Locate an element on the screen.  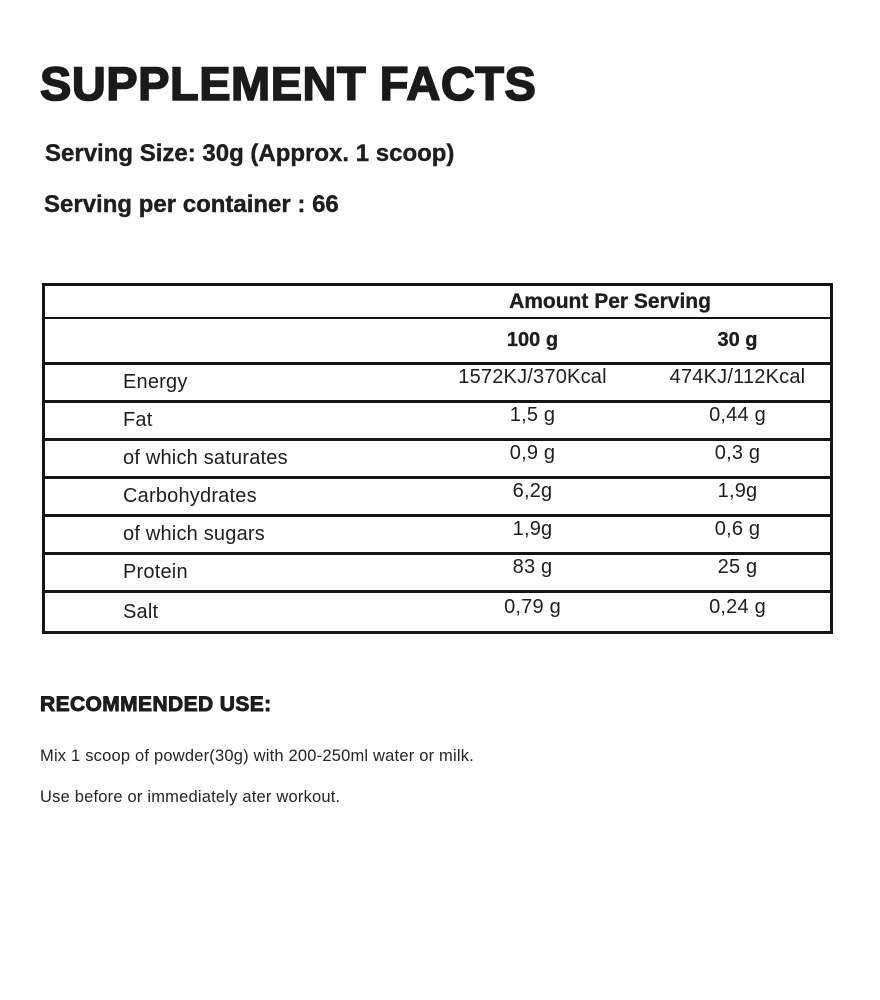
row-value-30g: 0,44 g is located at coordinates (737, 415).